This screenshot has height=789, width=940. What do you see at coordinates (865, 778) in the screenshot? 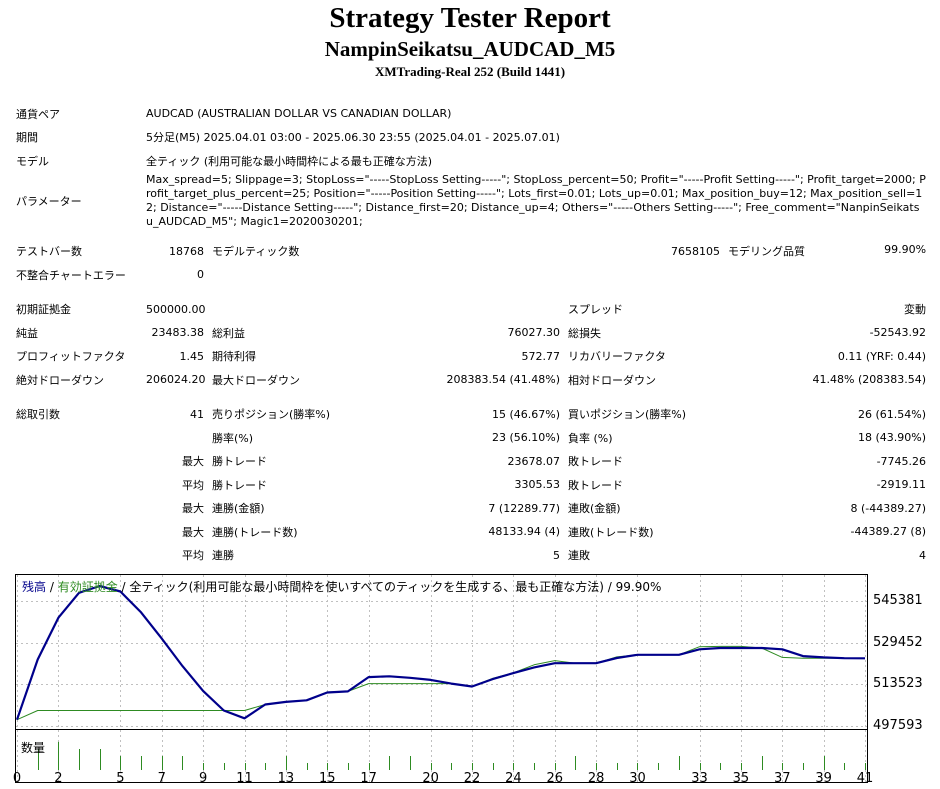
I see `x-tick-label: 41` at bounding box center [865, 778].